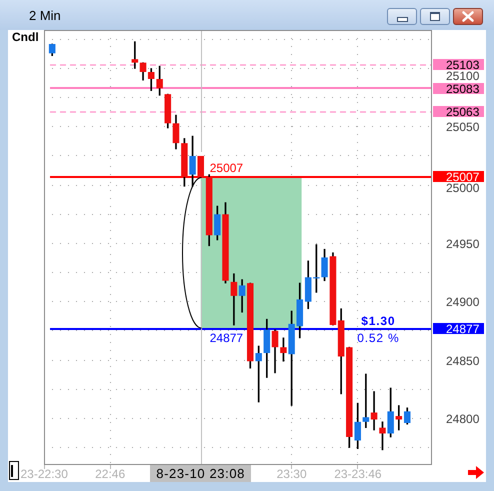  Describe the element at coordinates (200, 473) in the screenshot. I see `ref-line-label: 8-23-10 23:08` at that location.